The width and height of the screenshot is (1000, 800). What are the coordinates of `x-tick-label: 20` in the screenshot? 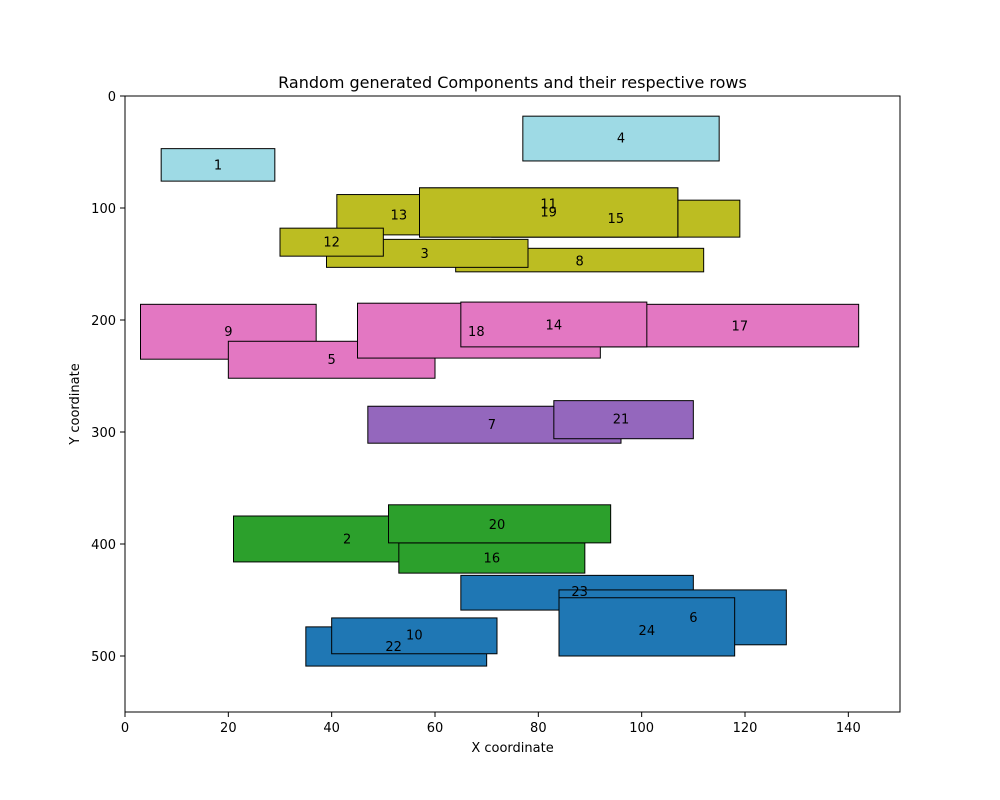 It's located at (228, 728).